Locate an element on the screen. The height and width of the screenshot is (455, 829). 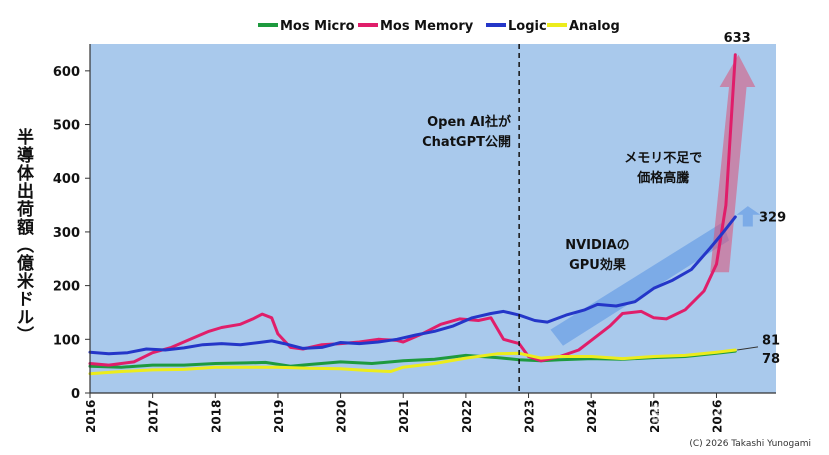
nvidia-arrow-head is located at coordinates (748, 216).